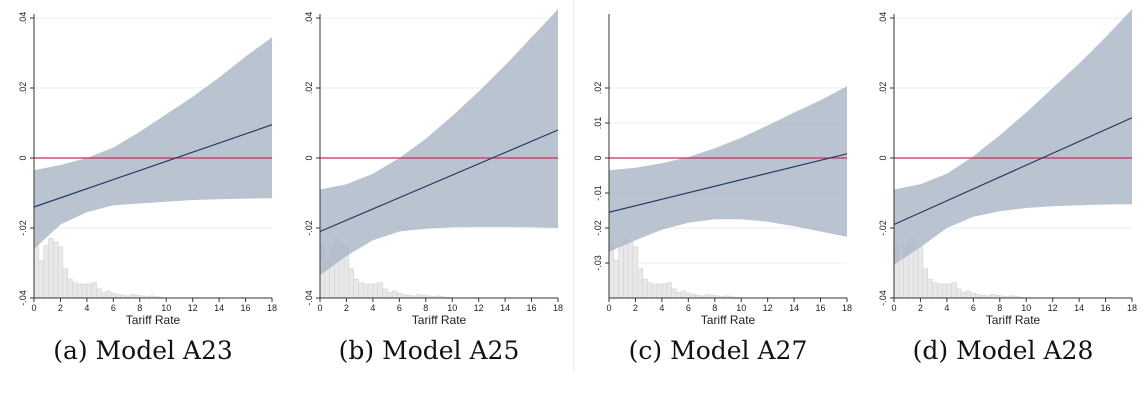 This screenshot has height=398, width=1146. What do you see at coordinates (429, 350) in the screenshot?
I see `caption-b: (b) Model A25` at bounding box center [429, 350].